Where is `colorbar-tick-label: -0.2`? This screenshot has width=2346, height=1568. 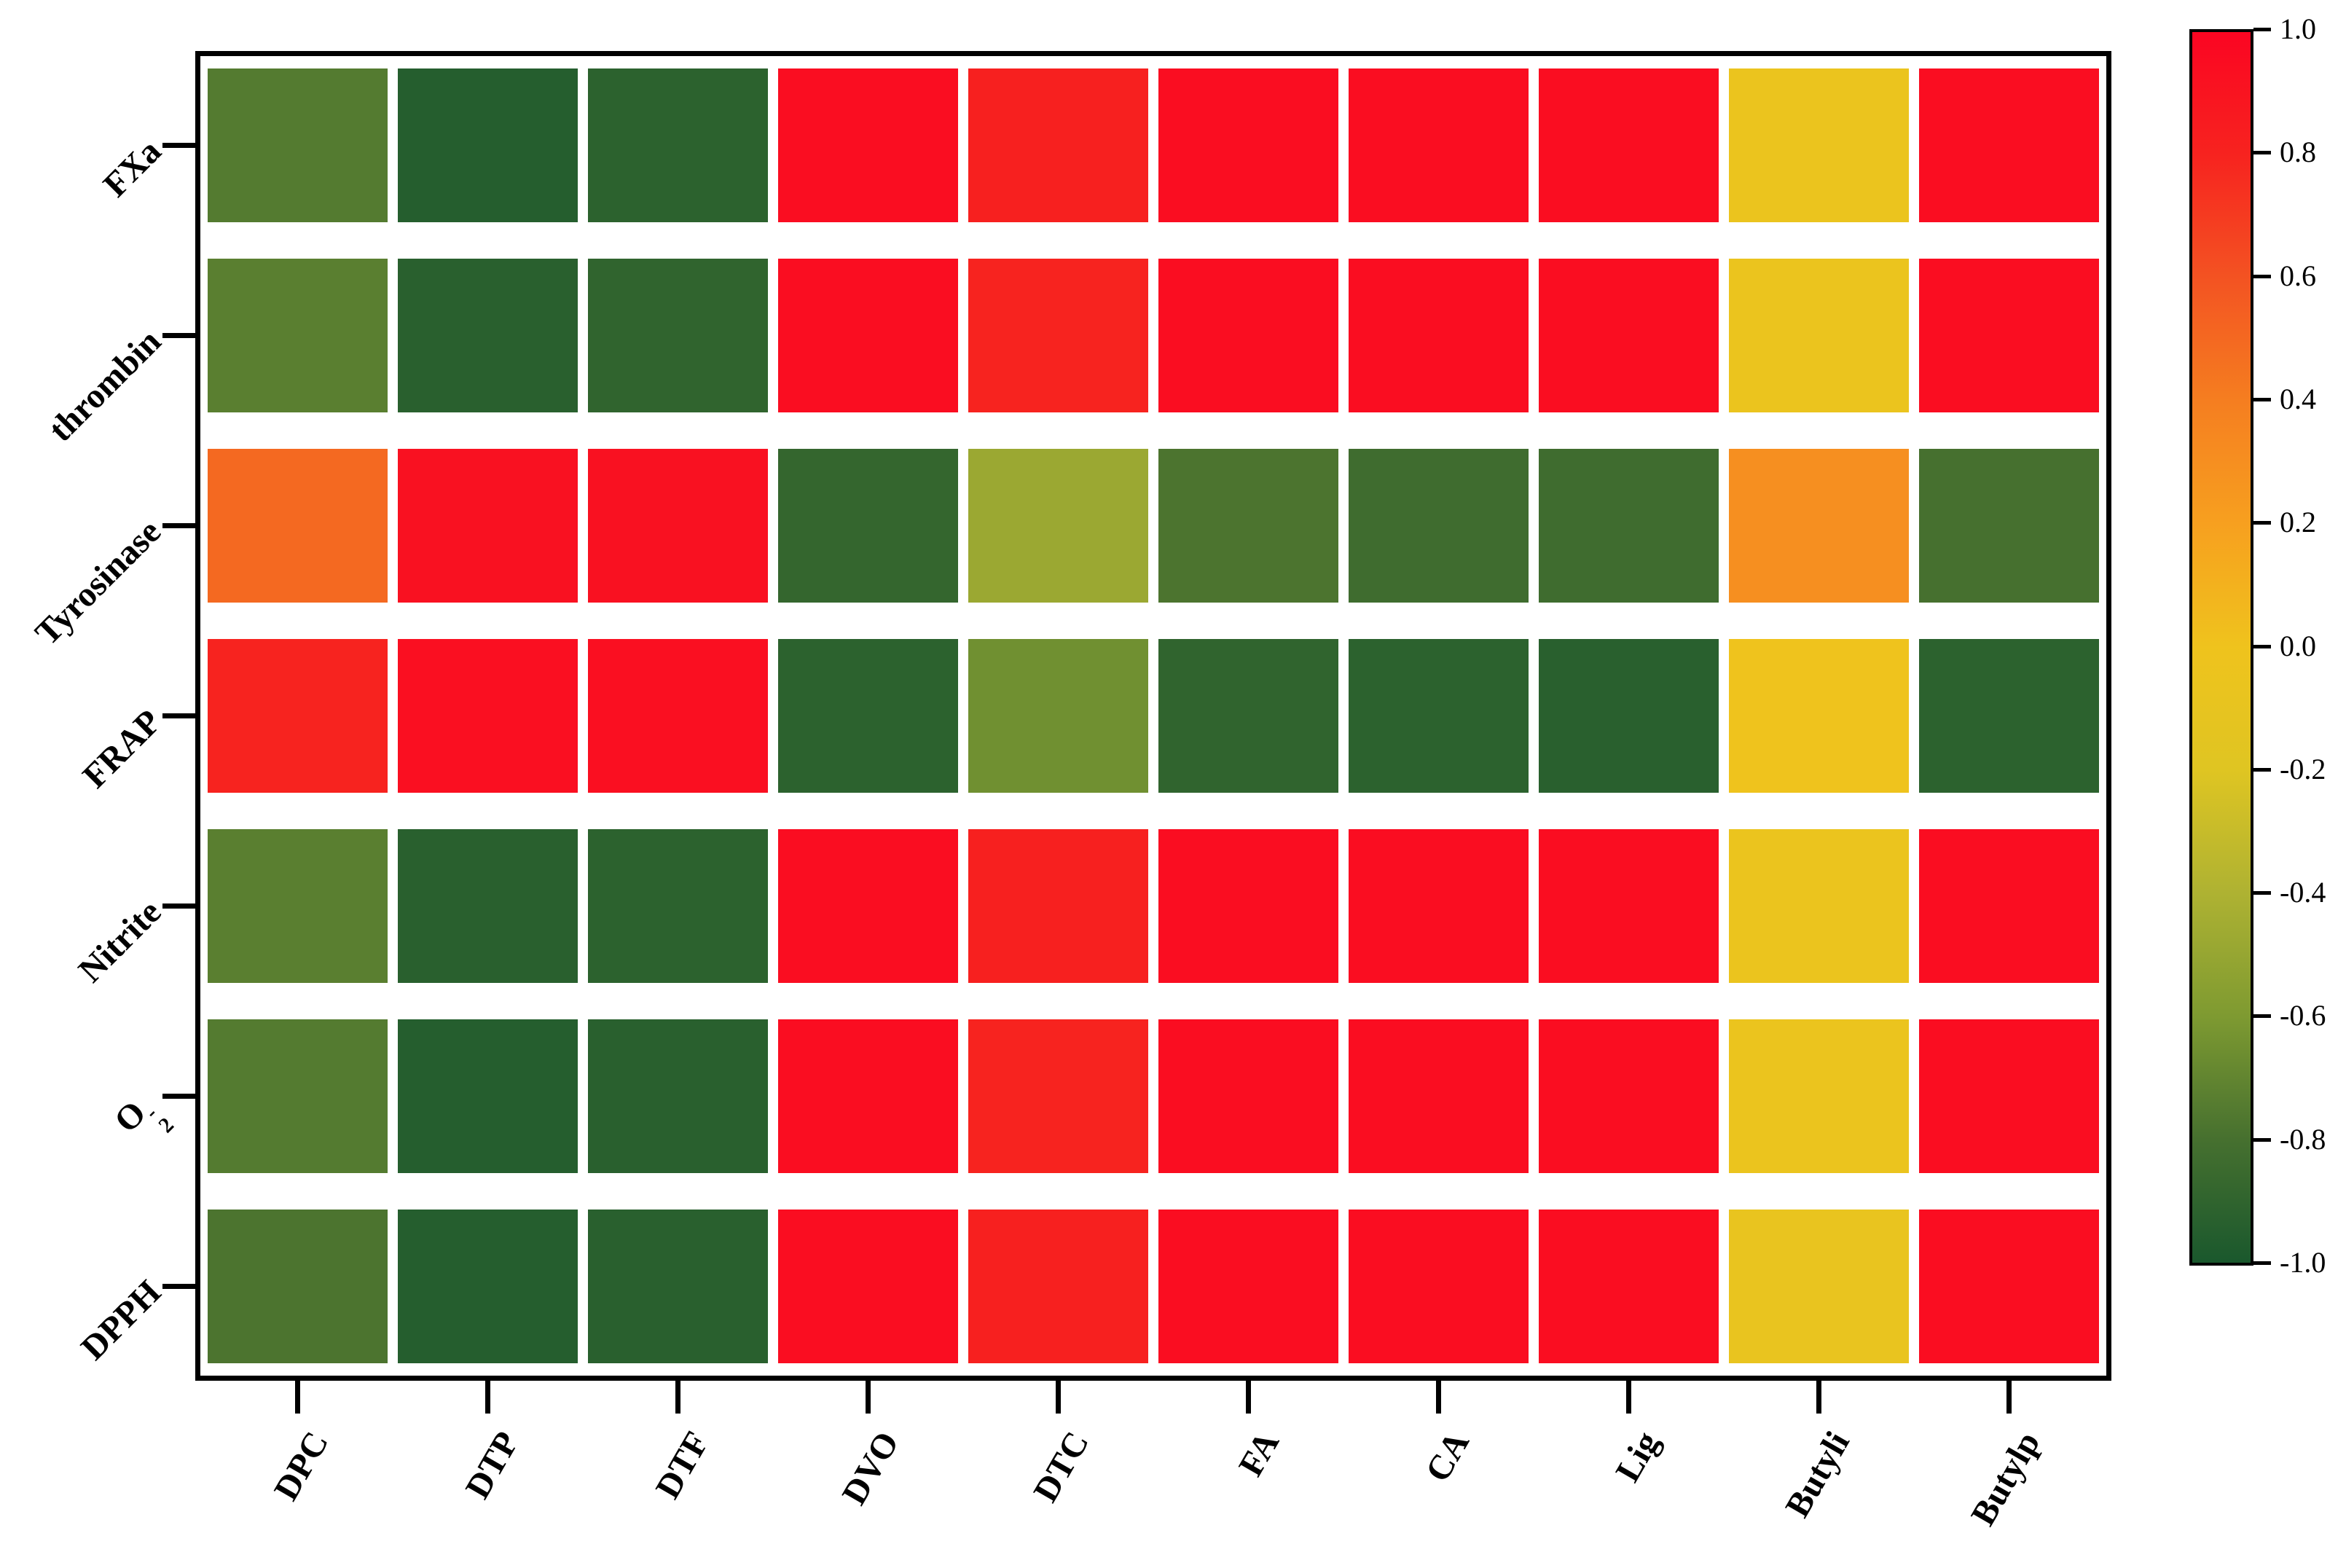 colorbar-tick-label: -0.2 is located at coordinates (2303, 768).